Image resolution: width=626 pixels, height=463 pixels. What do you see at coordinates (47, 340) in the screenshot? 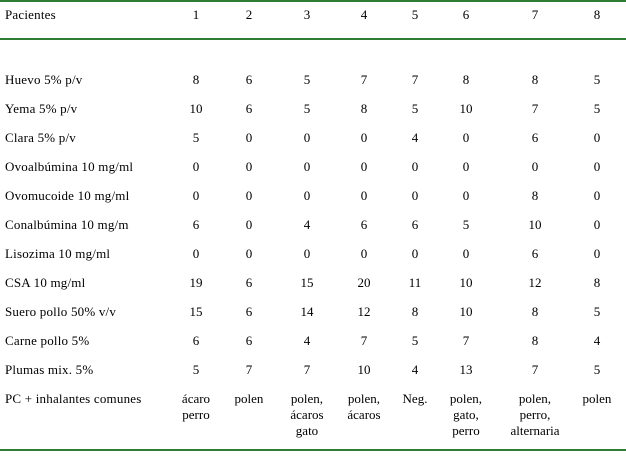
I see `row-label: Carne pollo 5%` at bounding box center [47, 340].